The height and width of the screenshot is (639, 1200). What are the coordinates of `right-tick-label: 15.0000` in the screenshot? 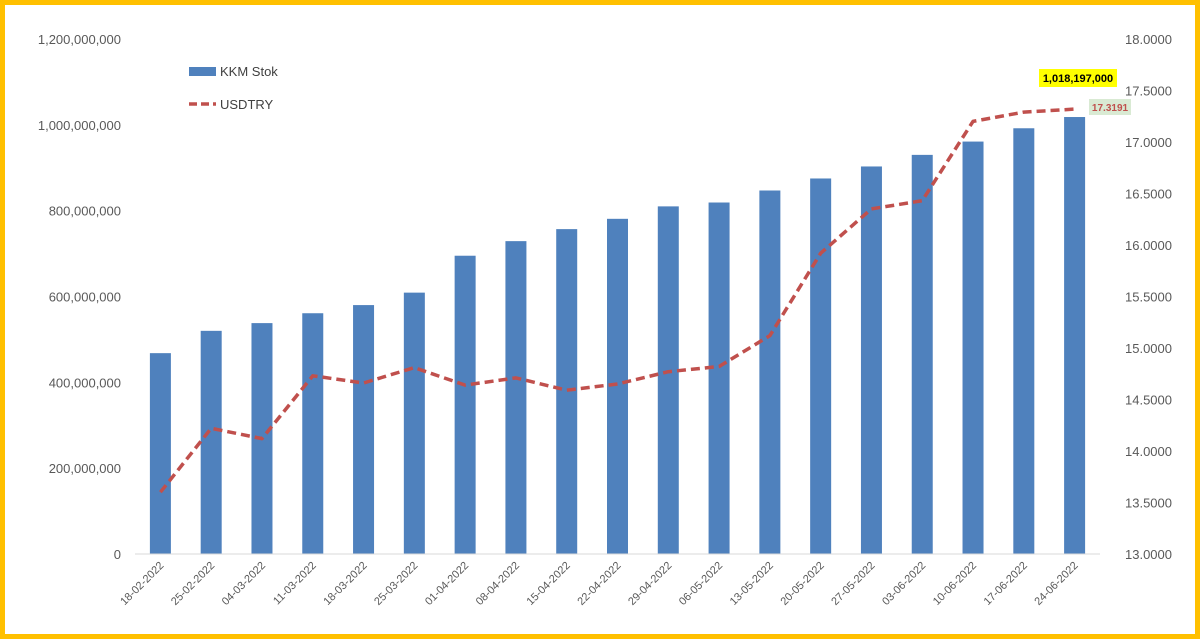 It's located at (1148, 348).